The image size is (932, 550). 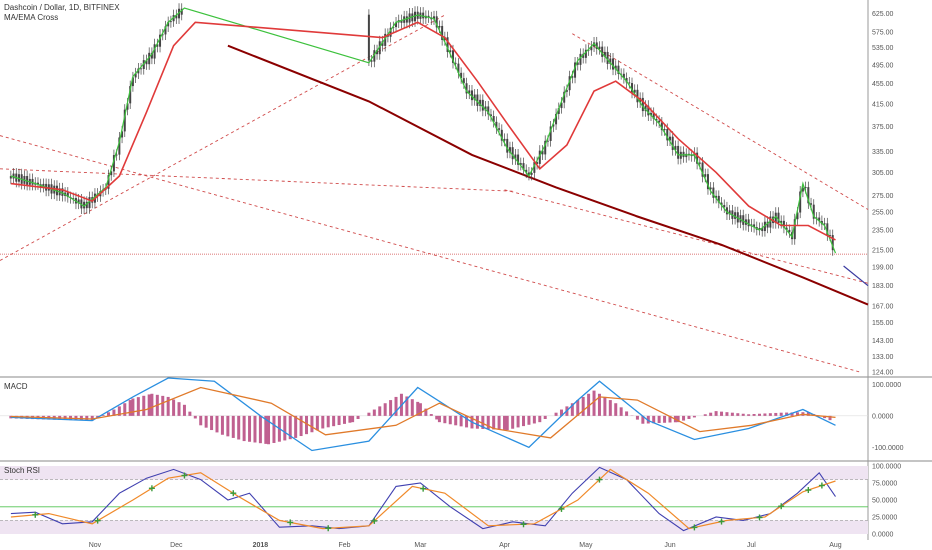 I want to click on stoch-lower-band, so click(x=434, y=527).